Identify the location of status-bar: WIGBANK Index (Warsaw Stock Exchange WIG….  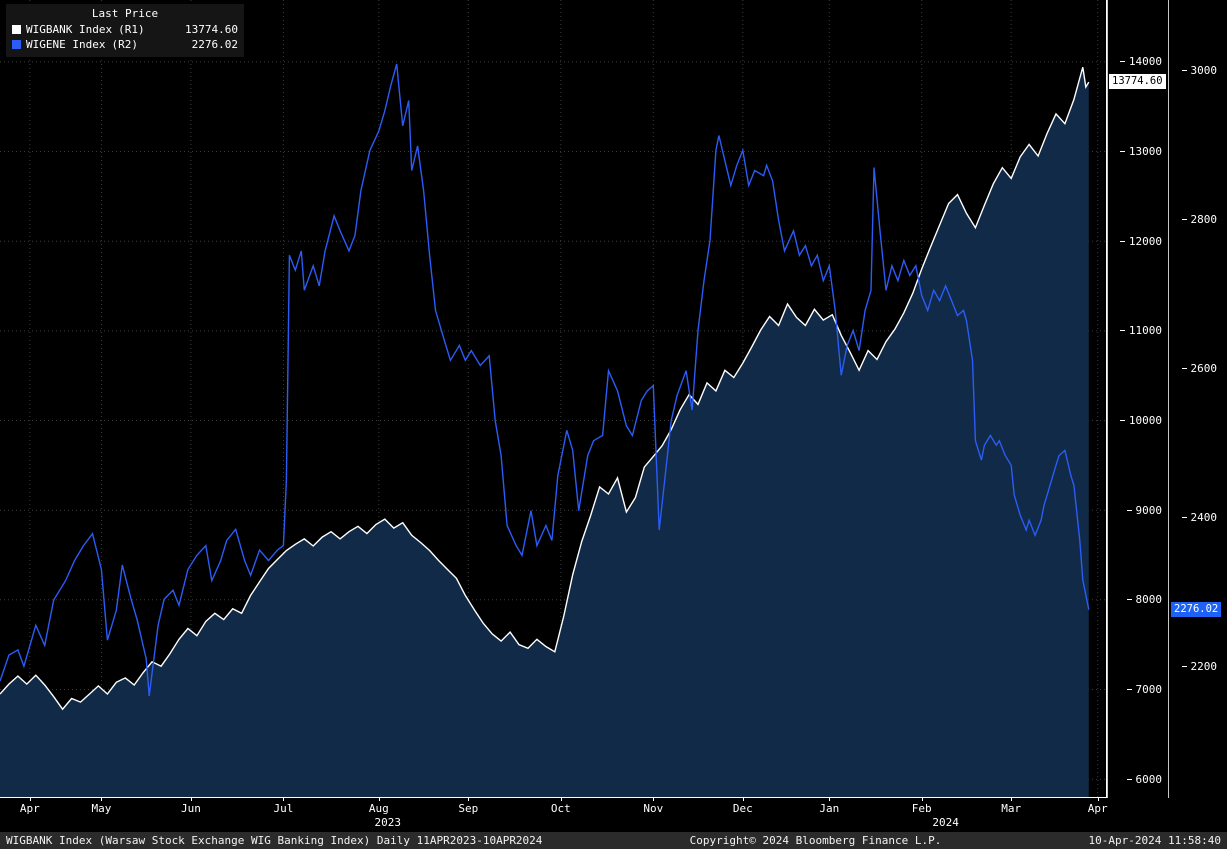
(613, 840).